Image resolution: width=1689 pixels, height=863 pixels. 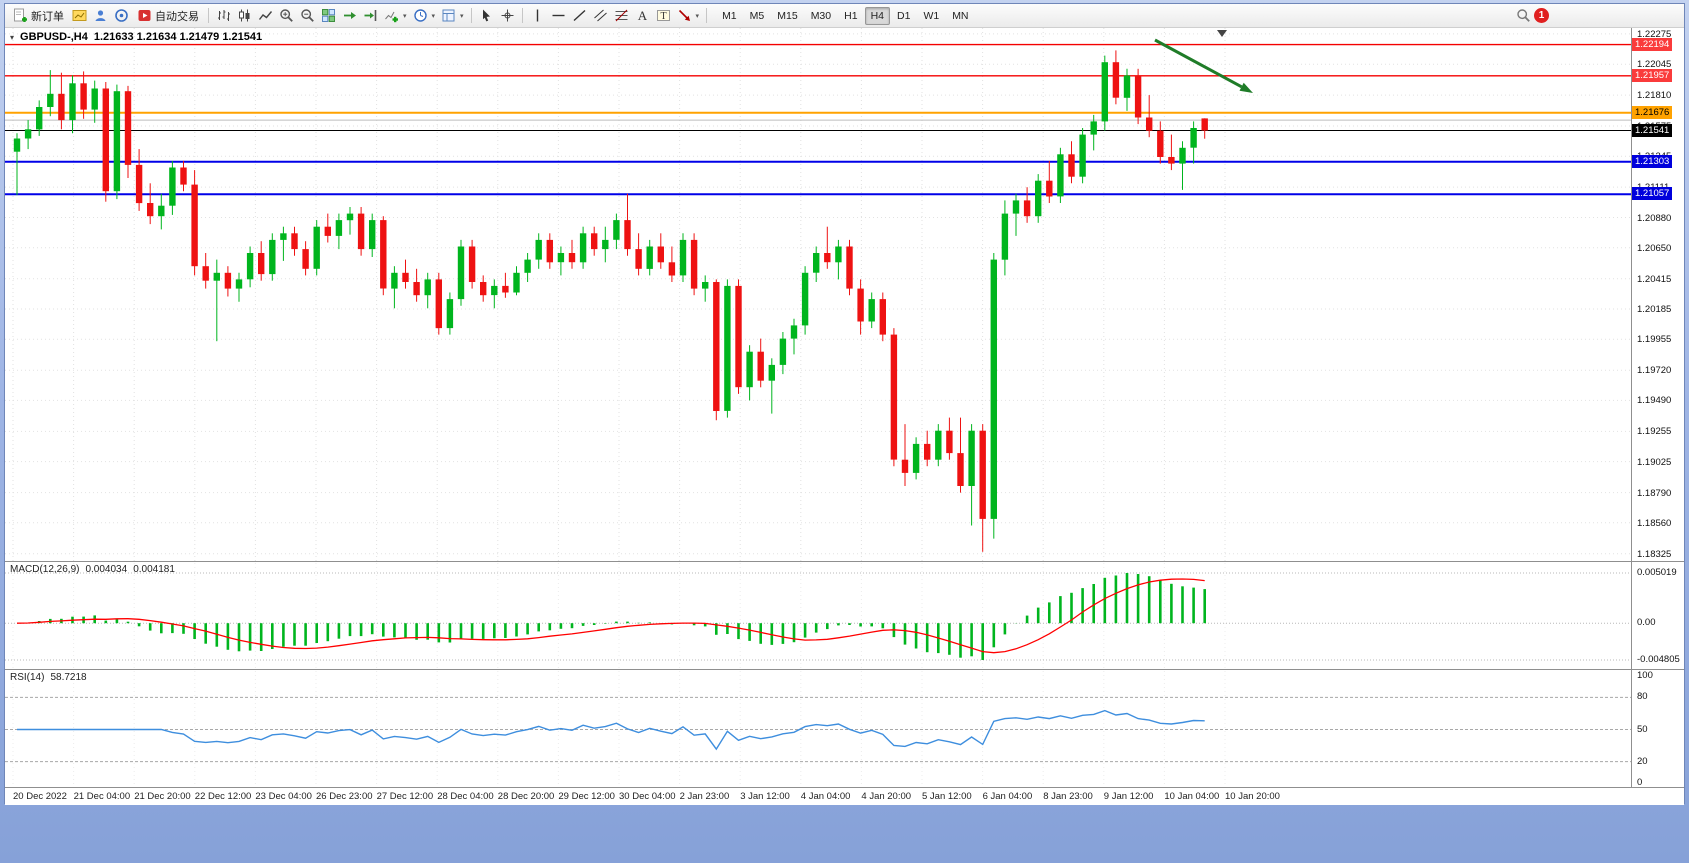 I want to click on trend-arrow-annotation, so click(x=1203, y=65).